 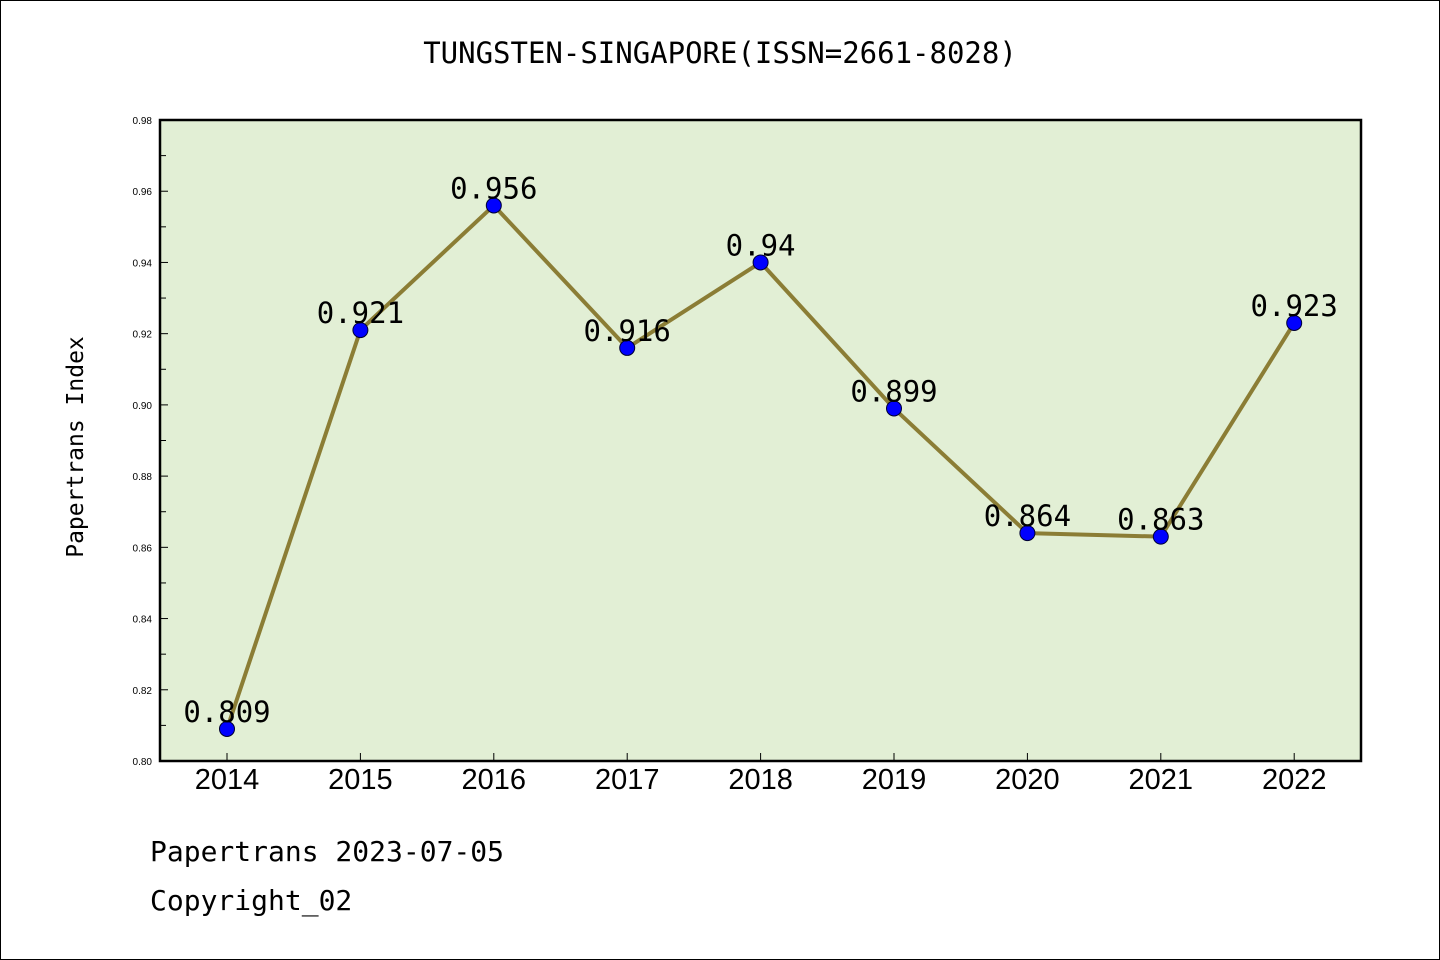 What do you see at coordinates (143, 691) in the screenshot?
I see `y-tick-label: 0.82` at bounding box center [143, 691].